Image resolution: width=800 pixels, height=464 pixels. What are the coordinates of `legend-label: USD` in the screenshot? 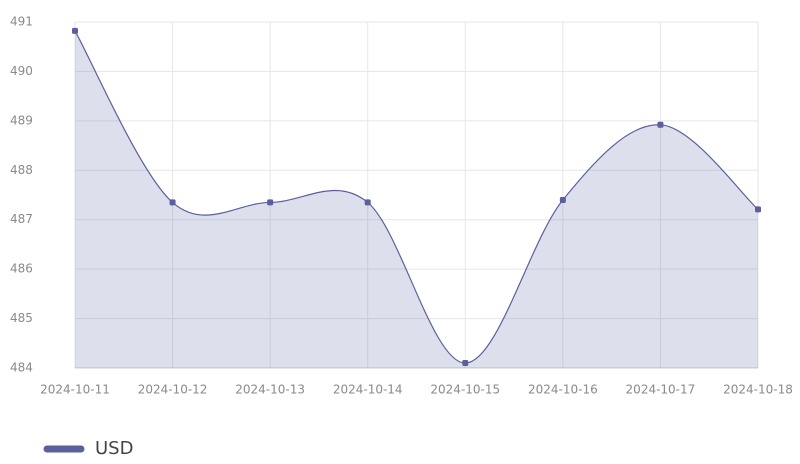 It's located at (114, 448).